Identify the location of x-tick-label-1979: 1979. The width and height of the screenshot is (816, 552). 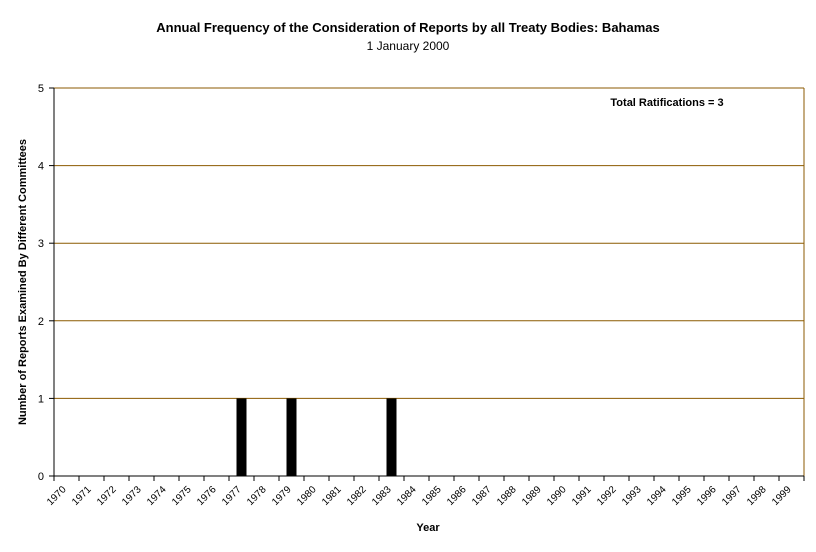
(282, 496).